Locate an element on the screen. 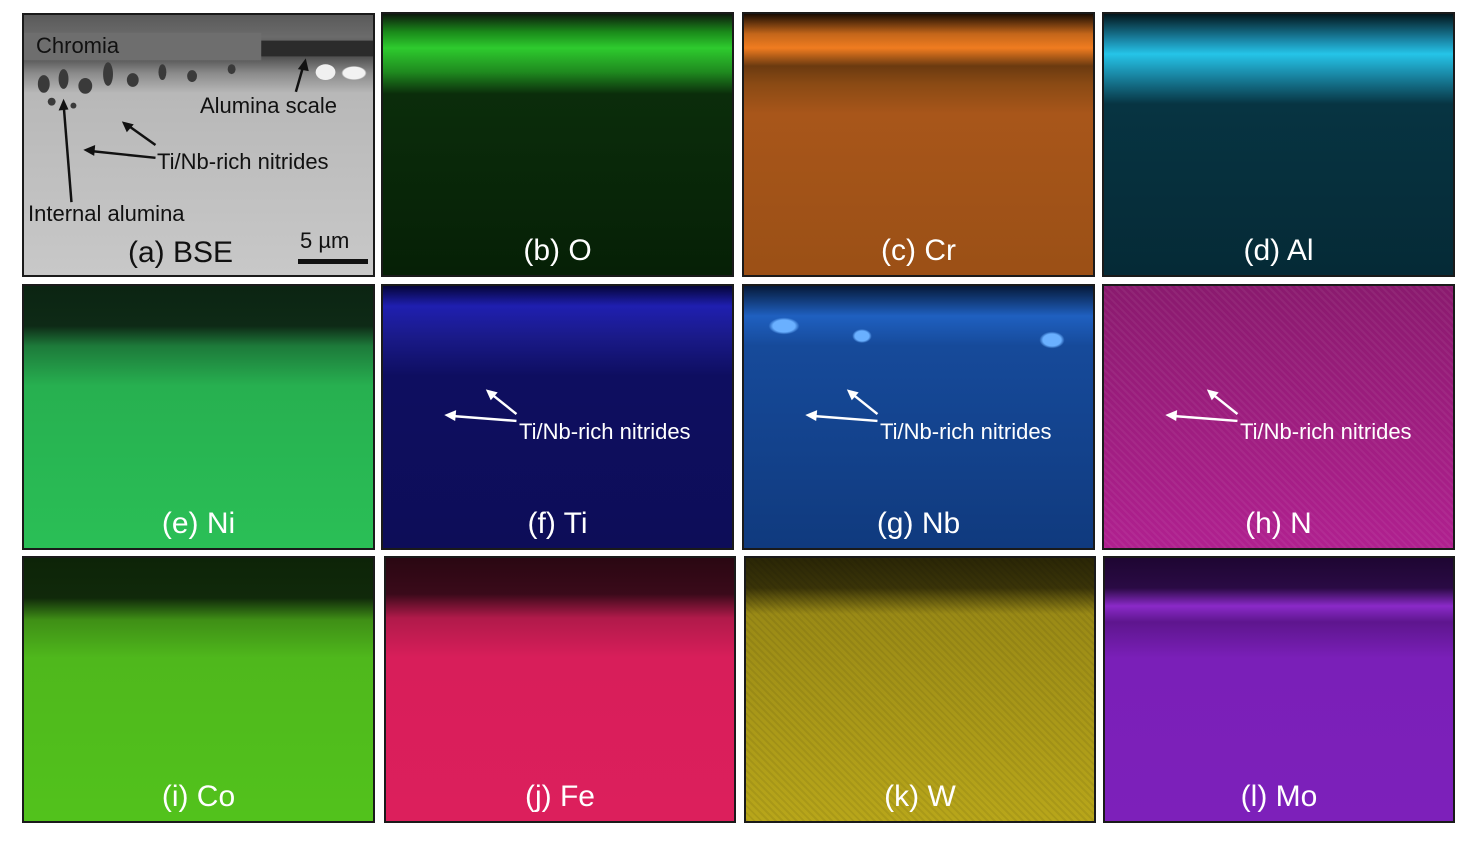 This screenshot has width=1471, height=844. panel-l-molybdenum-map: (l) Mo is located at coordinates (1279, 689).